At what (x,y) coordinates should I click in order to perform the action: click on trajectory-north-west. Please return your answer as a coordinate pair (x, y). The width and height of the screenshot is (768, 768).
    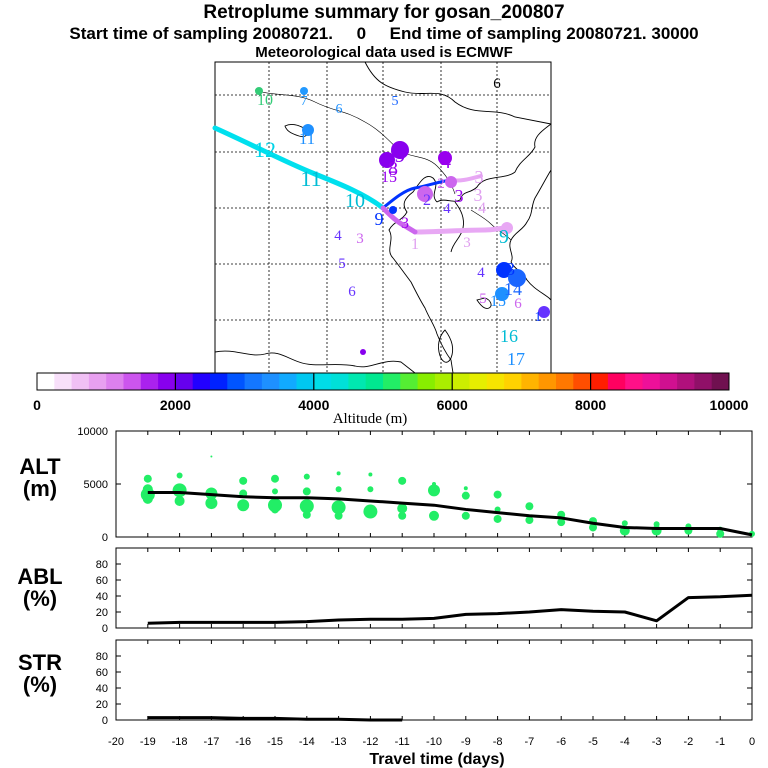
    Looking at the image, I should click on (299, 168).